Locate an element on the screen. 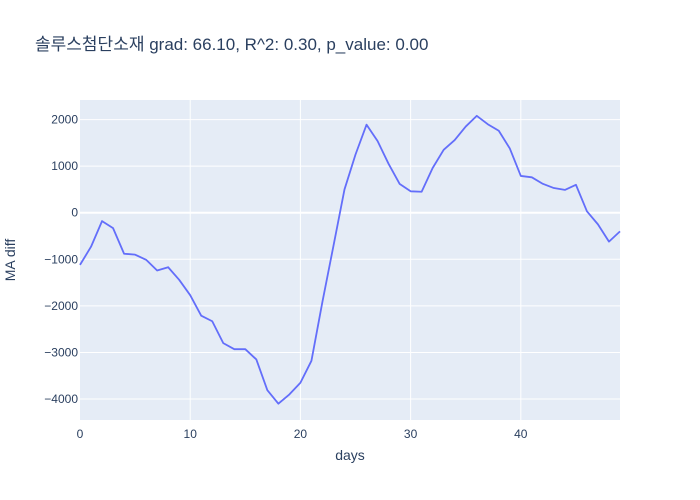  x-tick-label: 40 is located at coordinates (521, 434).